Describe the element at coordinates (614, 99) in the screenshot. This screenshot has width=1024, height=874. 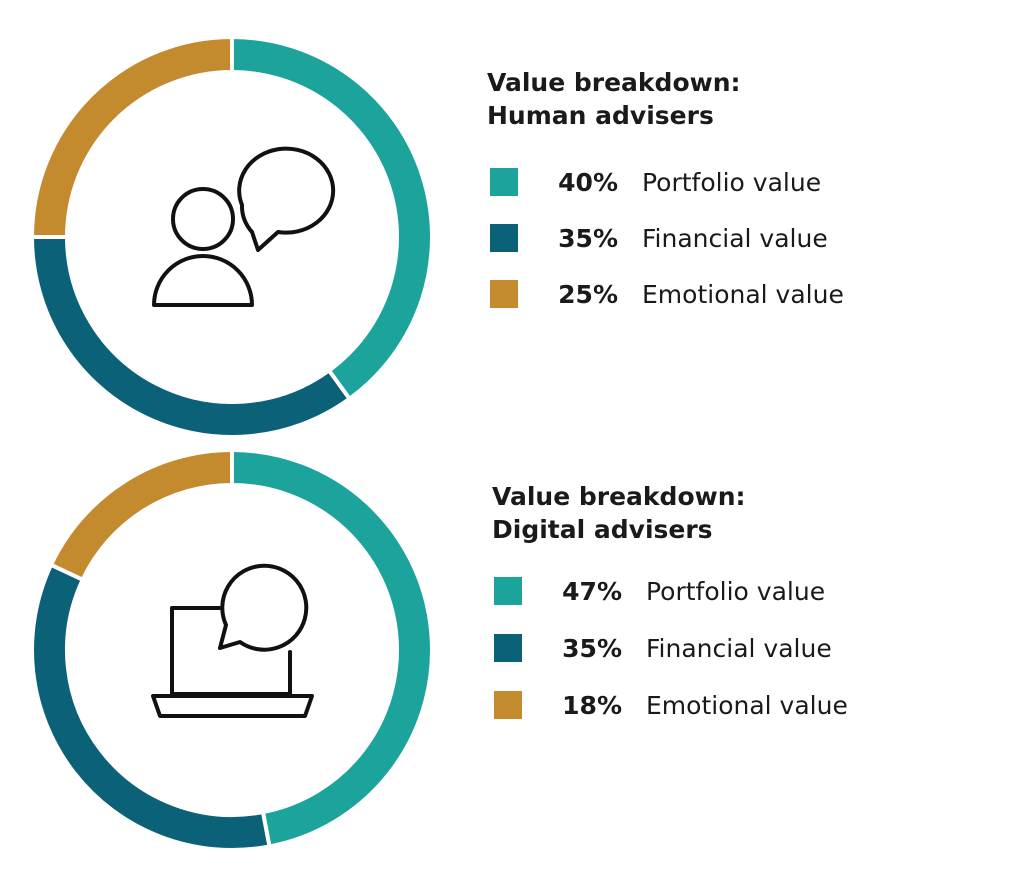
I see `legend-title: Value breakdown: Human advisers` at that location.